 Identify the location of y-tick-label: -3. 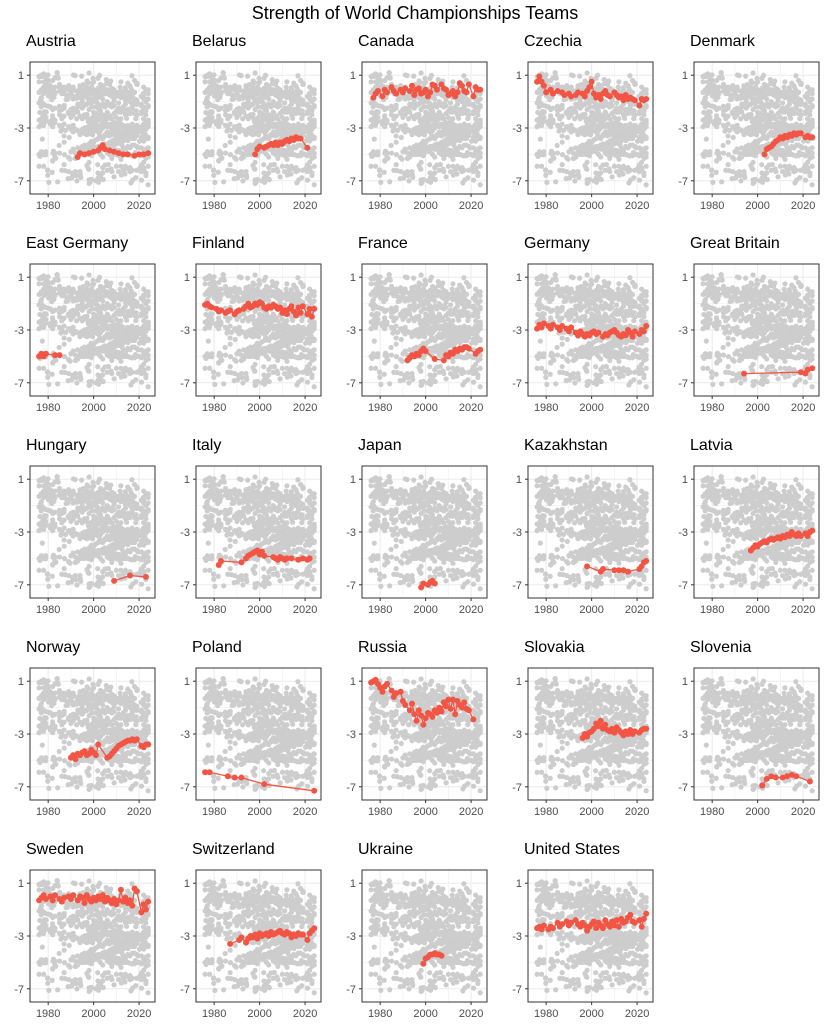
(351, 129).